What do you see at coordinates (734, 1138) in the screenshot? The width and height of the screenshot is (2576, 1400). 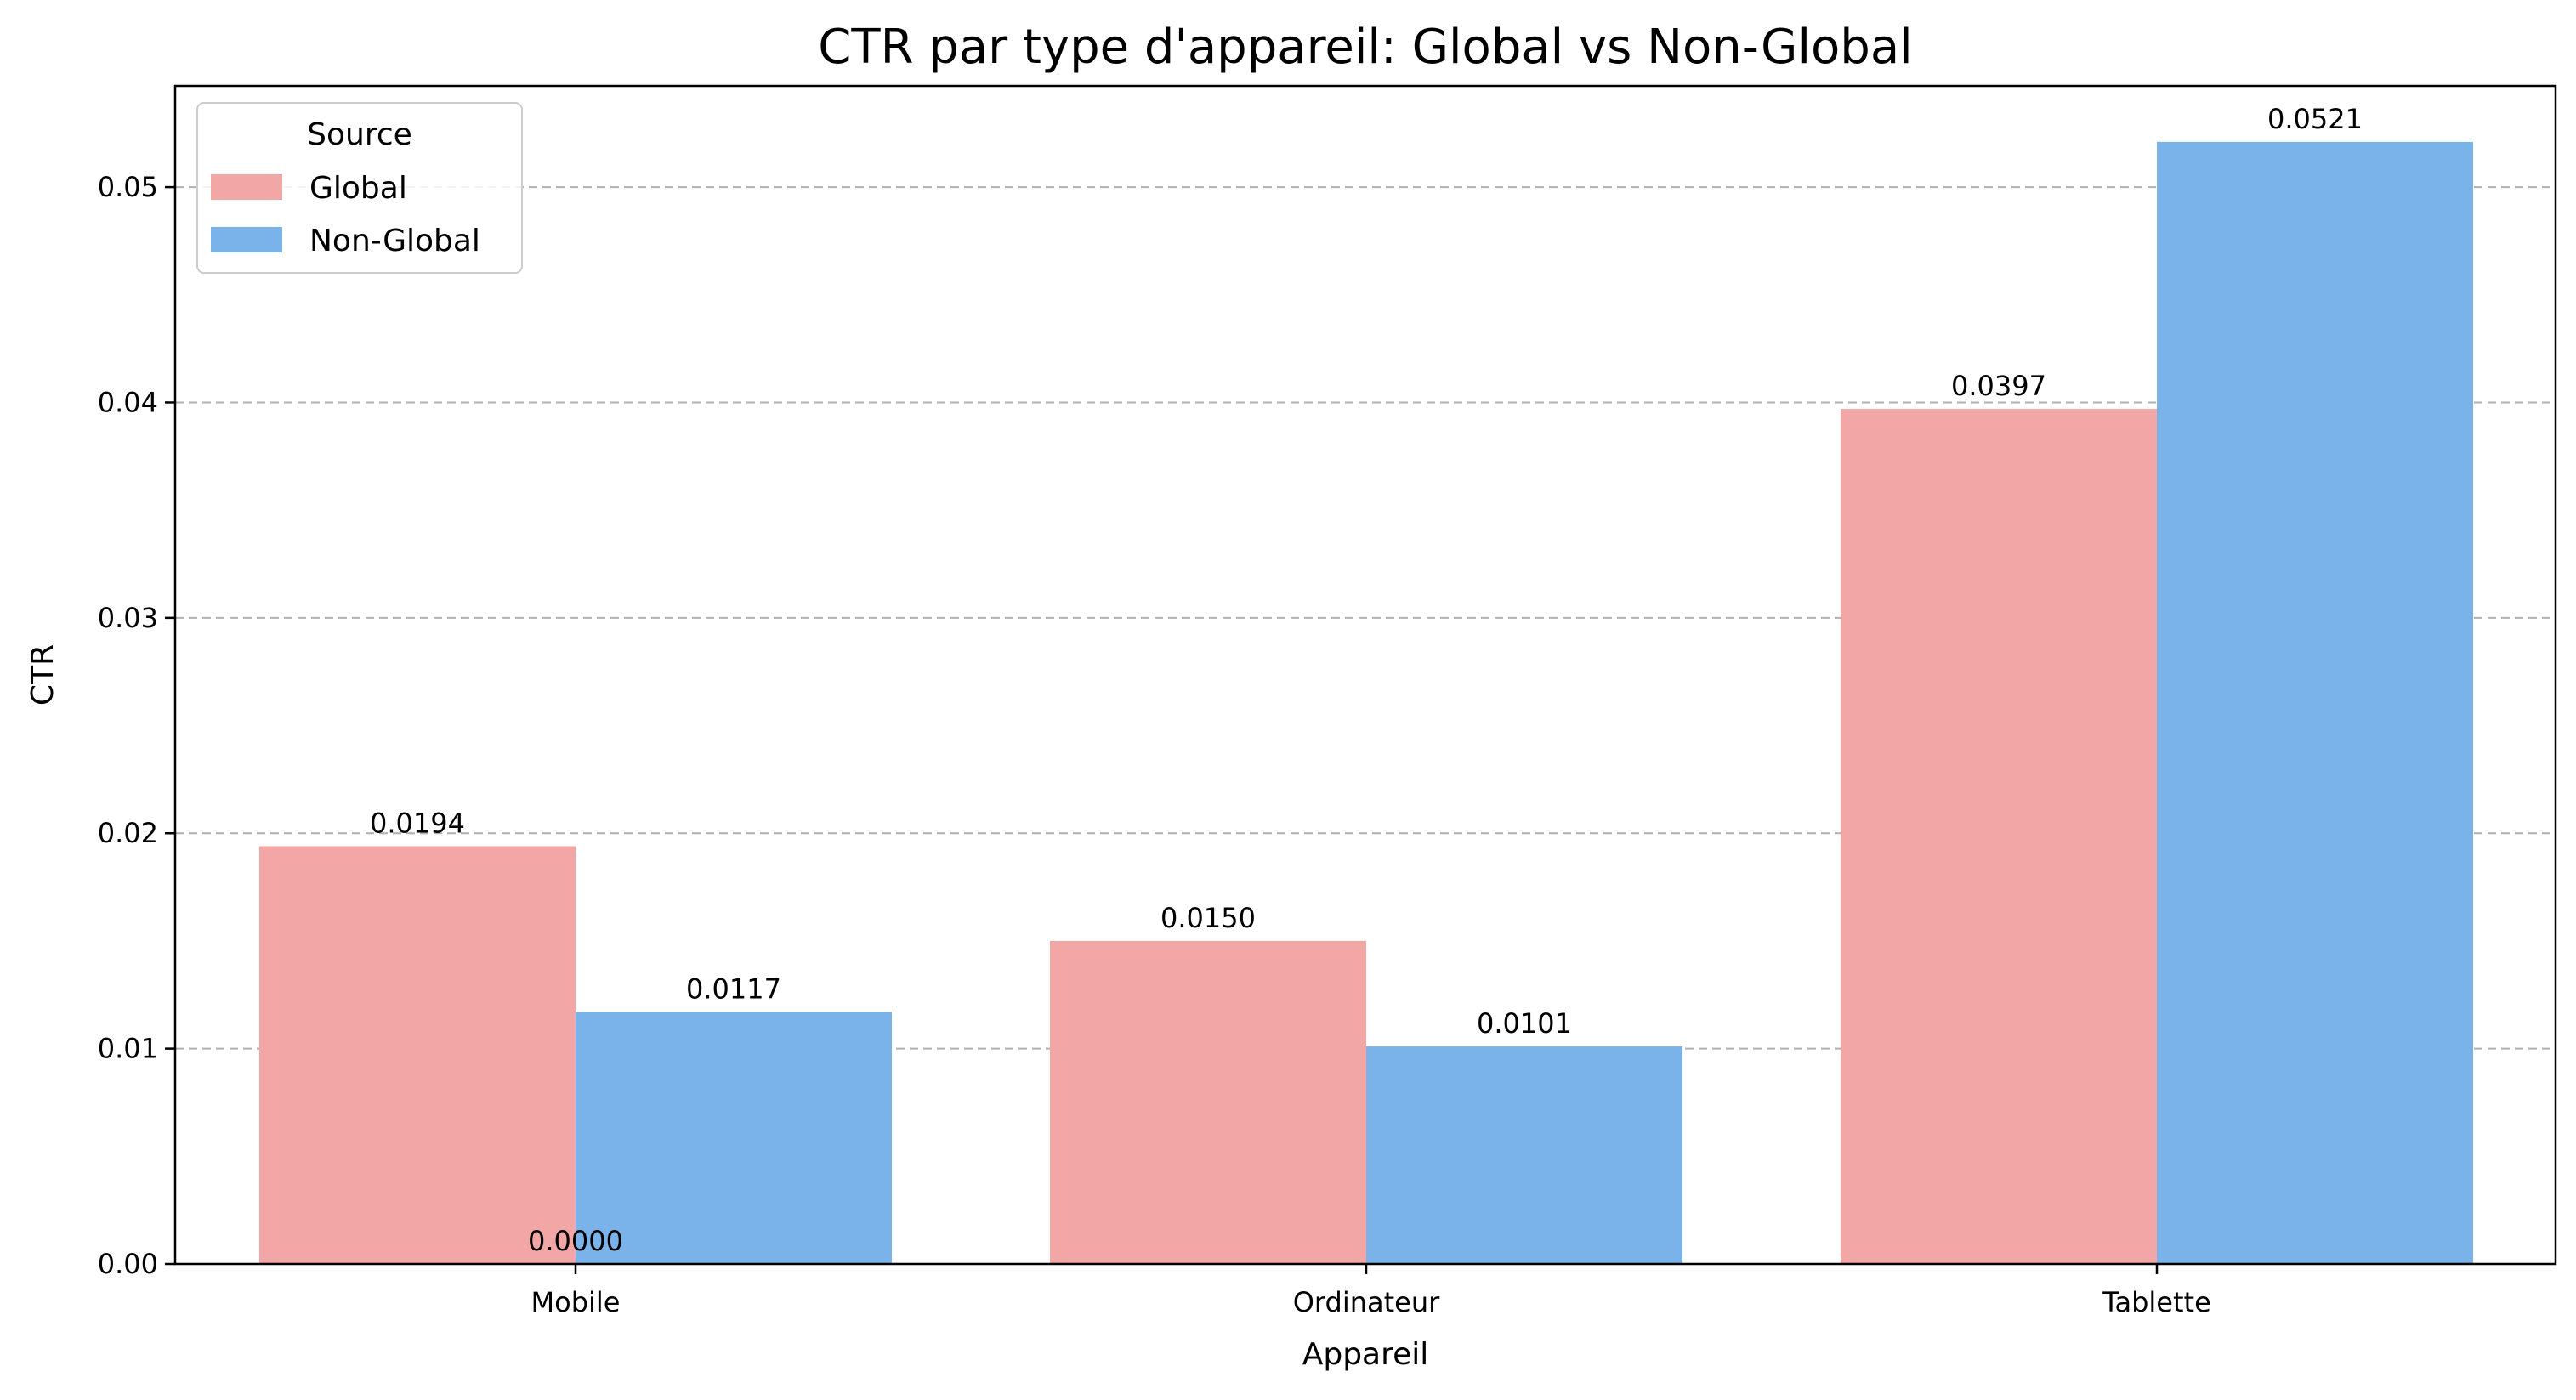 I see `bar-non-global-mobile` at bounding box center [734, 1138].